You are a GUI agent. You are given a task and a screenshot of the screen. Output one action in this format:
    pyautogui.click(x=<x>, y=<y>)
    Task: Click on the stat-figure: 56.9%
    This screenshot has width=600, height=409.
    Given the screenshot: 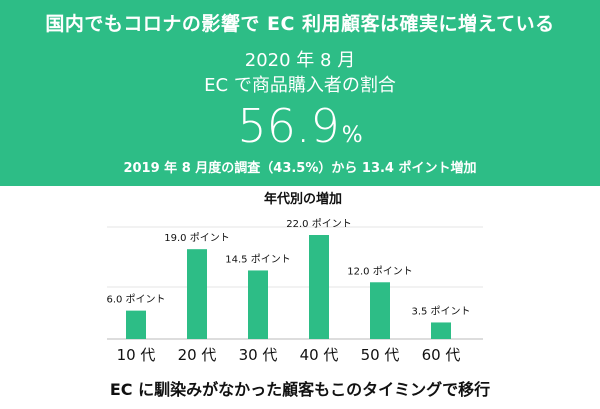 What is the action you would take?
    pyautogui.click(x=300, y=126)
    